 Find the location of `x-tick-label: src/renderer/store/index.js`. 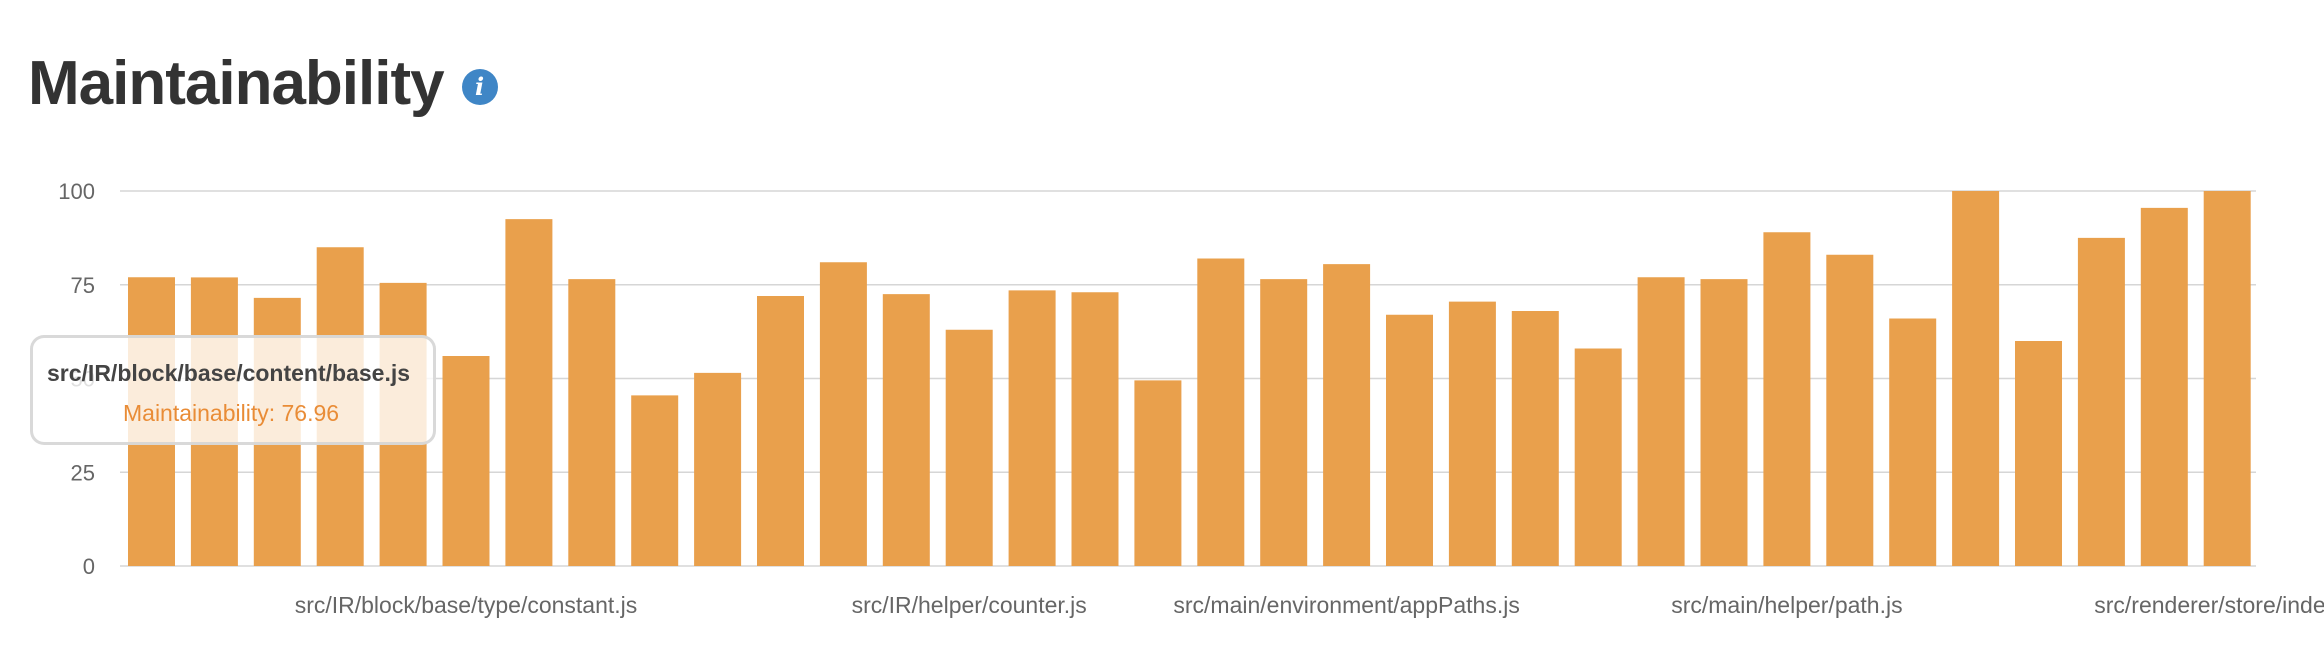

x-tick-label: src/renderer/store/index.js is located at coordinates (2209, 605).